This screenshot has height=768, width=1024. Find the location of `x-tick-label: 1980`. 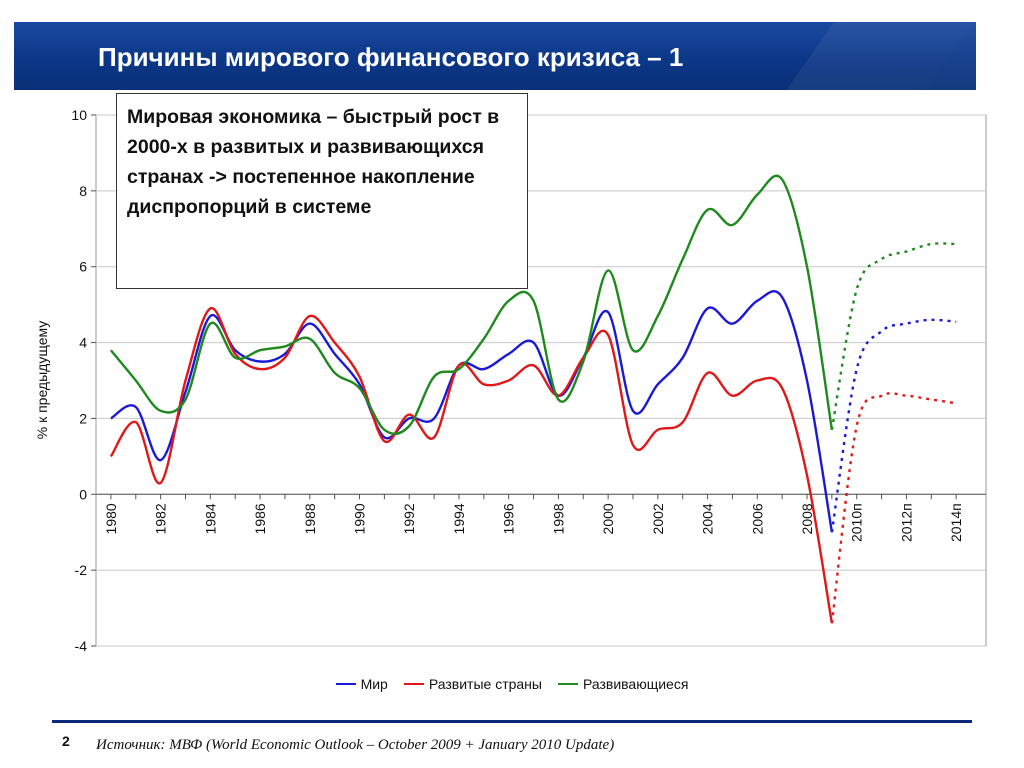

x-tick-label: 1980 is located at coordinates (111, 518).